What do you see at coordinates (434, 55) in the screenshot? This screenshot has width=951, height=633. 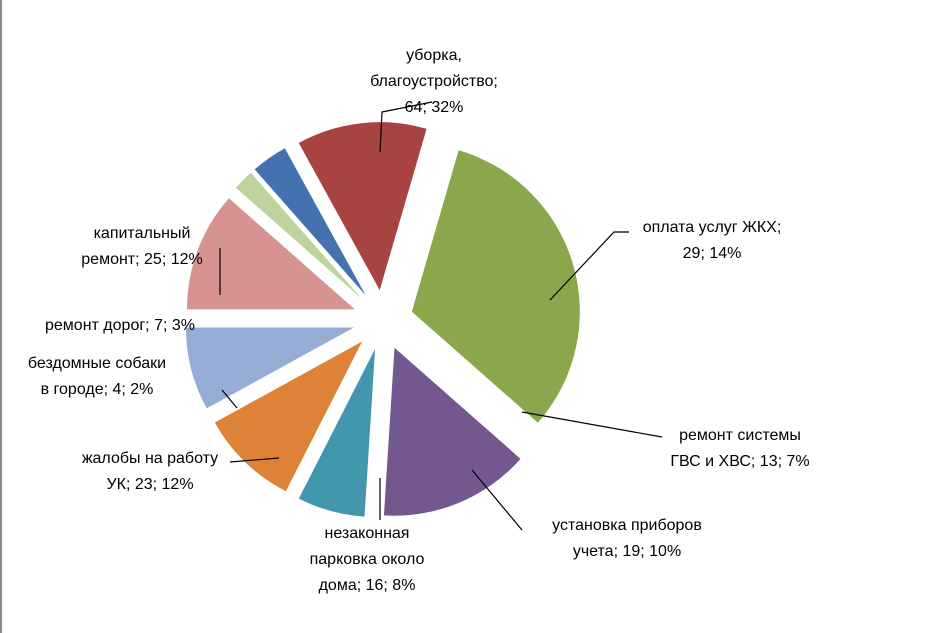 I see `data-label-line: уборка,` at bounding box center [434, 55].